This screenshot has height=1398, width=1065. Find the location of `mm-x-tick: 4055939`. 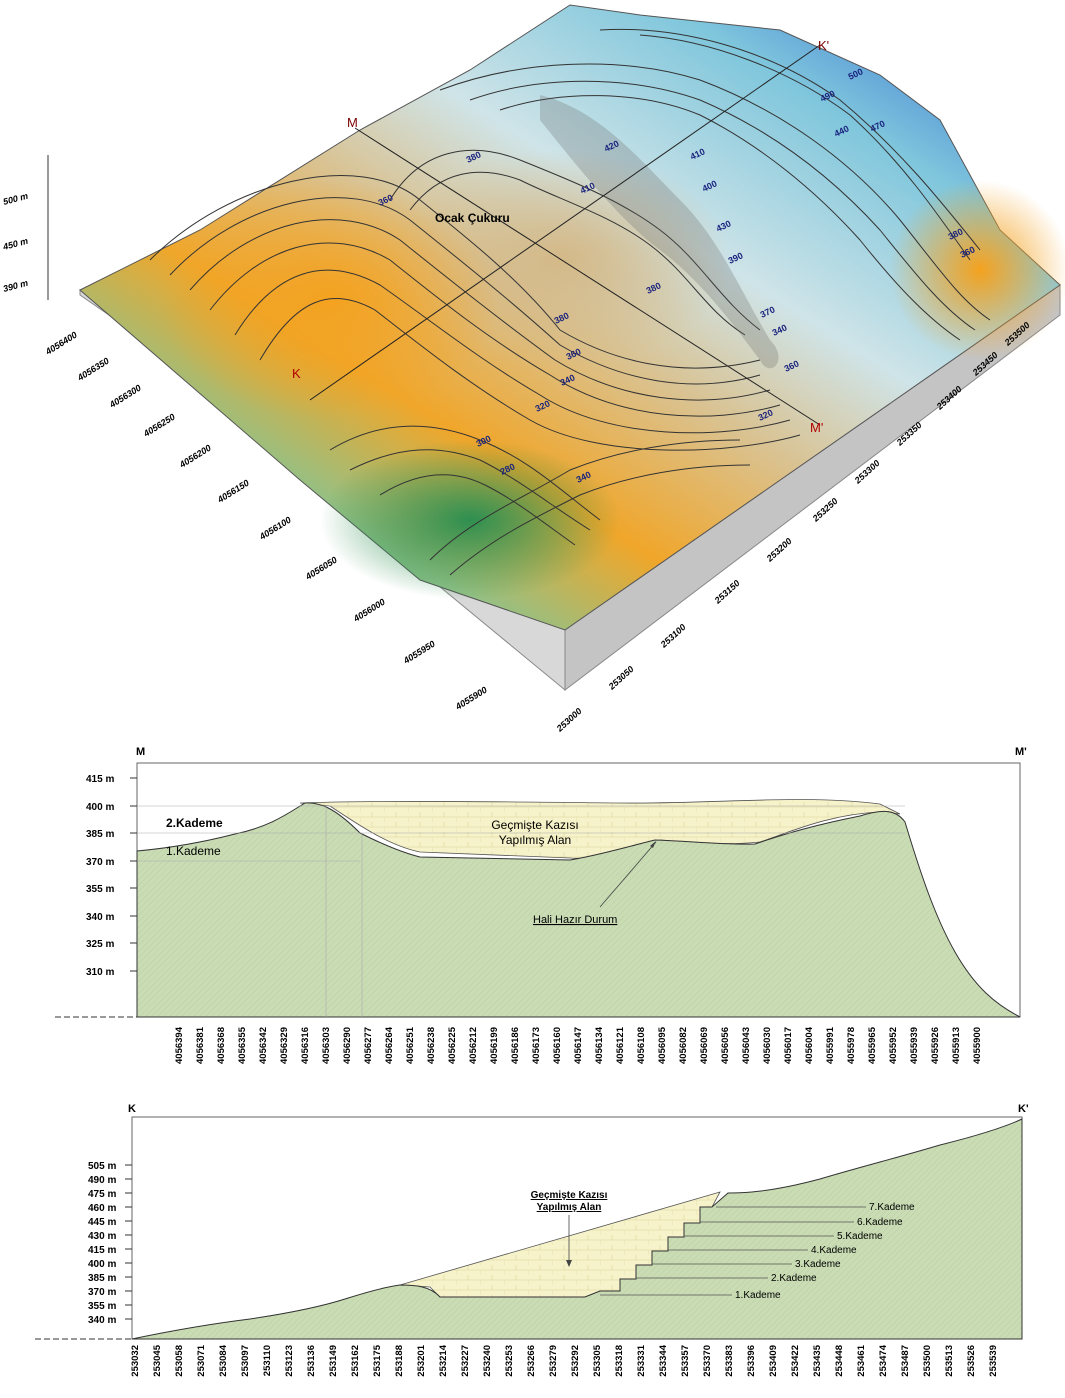

mm-x-tick: 4055939 is located at coordinates (914, 1045).